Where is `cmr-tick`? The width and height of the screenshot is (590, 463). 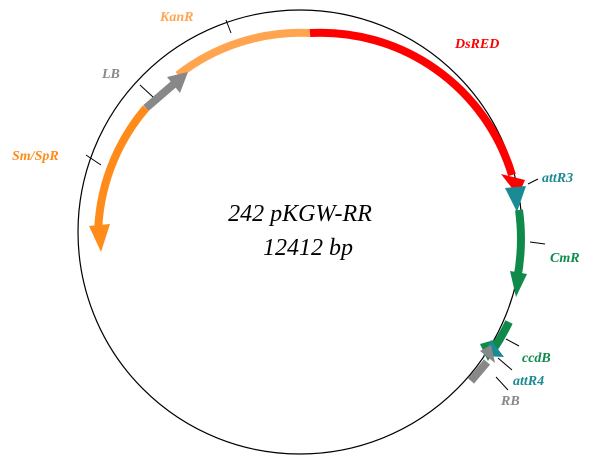 cmr-tick is located at coordinates (537, 243).